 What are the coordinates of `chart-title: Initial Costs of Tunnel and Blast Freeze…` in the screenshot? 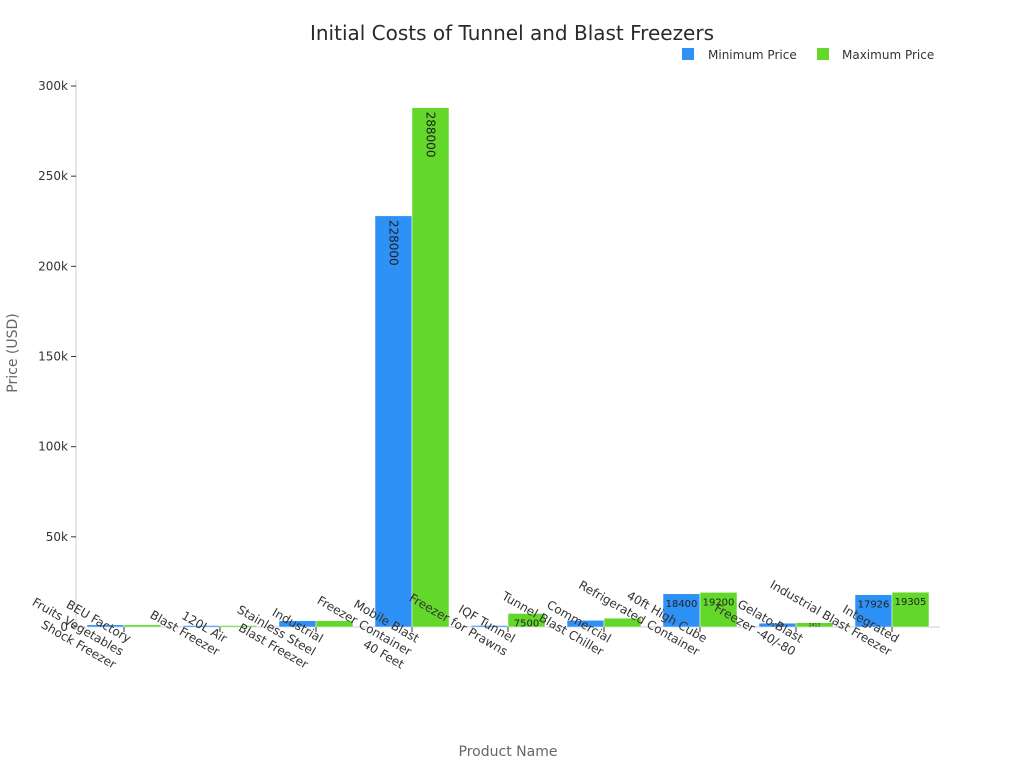 It's located at (512, 33).